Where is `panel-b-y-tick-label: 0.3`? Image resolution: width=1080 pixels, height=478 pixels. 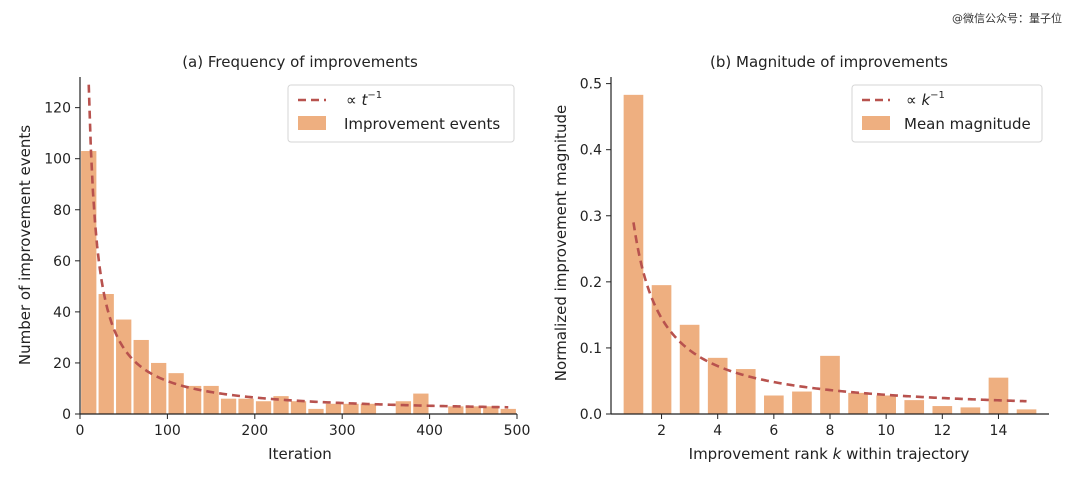
panel-b-y-tick-label: 0.3 is located at coordinates (591, 217).